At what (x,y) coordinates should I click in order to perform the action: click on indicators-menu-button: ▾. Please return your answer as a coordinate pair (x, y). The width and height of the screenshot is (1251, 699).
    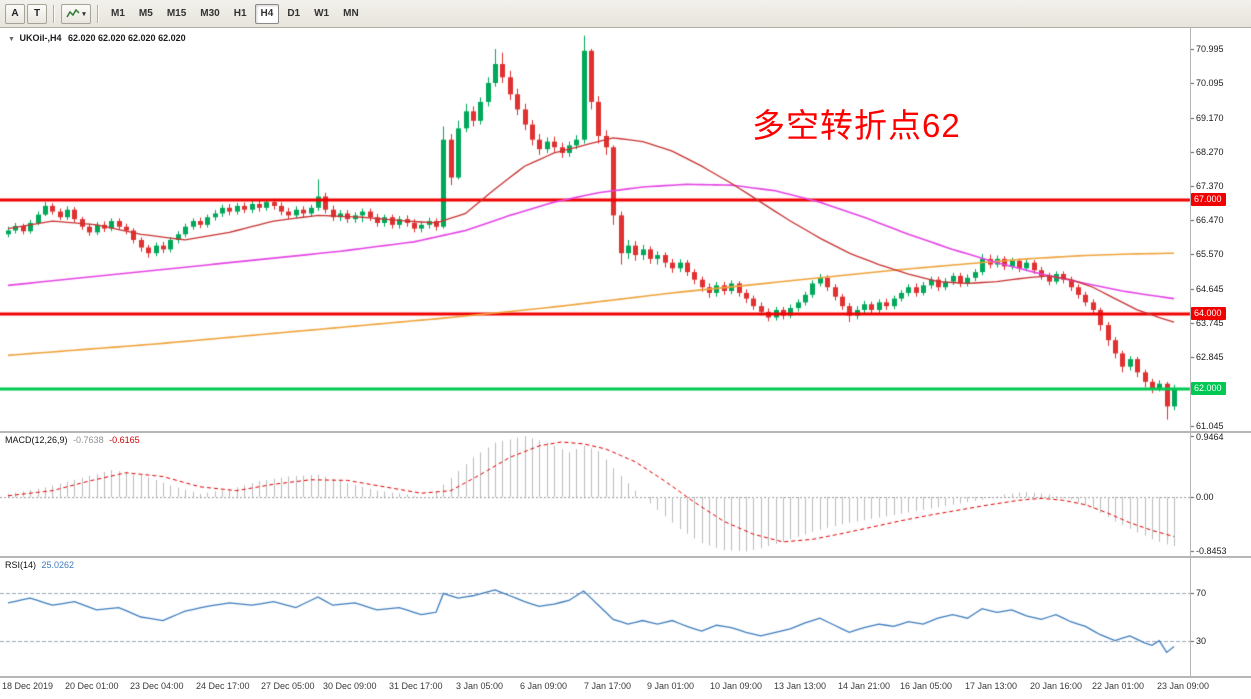
    Looking at the image, I should click on (76, 13).